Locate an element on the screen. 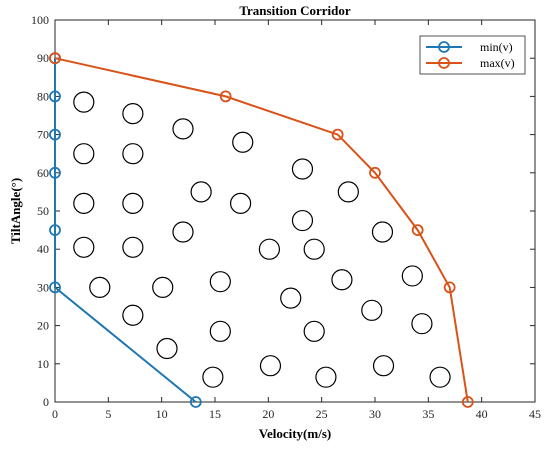 Image resolution: width=550 pixels, height=452 pixels. legend-box is located at coordinates (472, 55).